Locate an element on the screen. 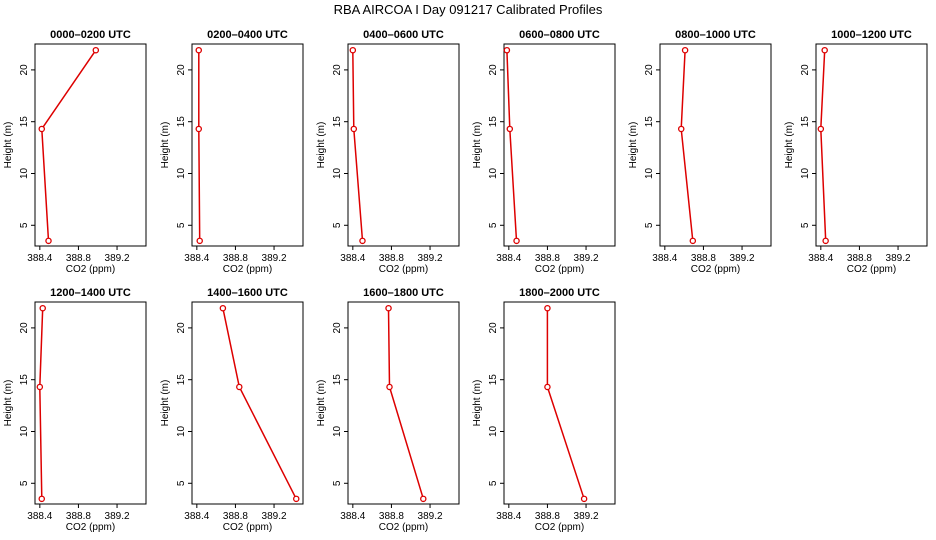  panel-title: 1800–2000 UTC is located at coordinates (559, 293).